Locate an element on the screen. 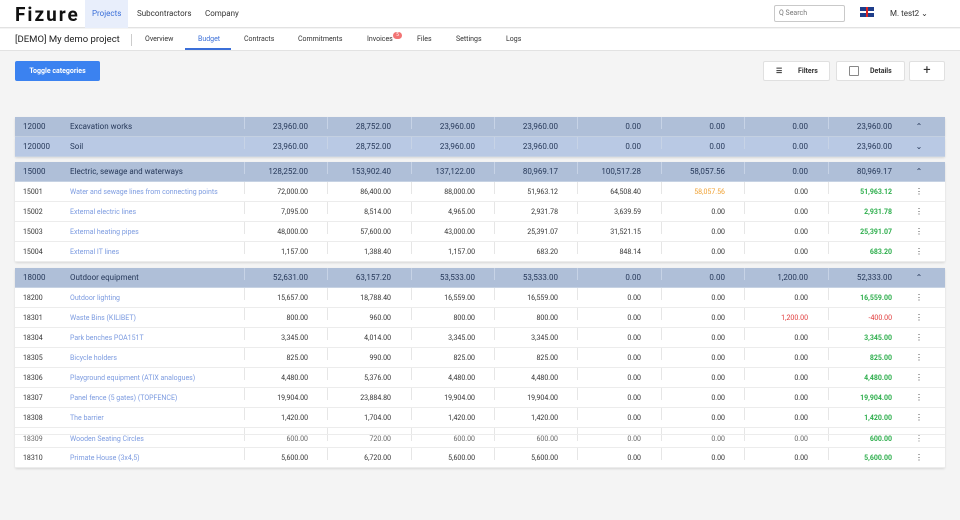  details-toggle: Details is located at coordinates (870, 71).